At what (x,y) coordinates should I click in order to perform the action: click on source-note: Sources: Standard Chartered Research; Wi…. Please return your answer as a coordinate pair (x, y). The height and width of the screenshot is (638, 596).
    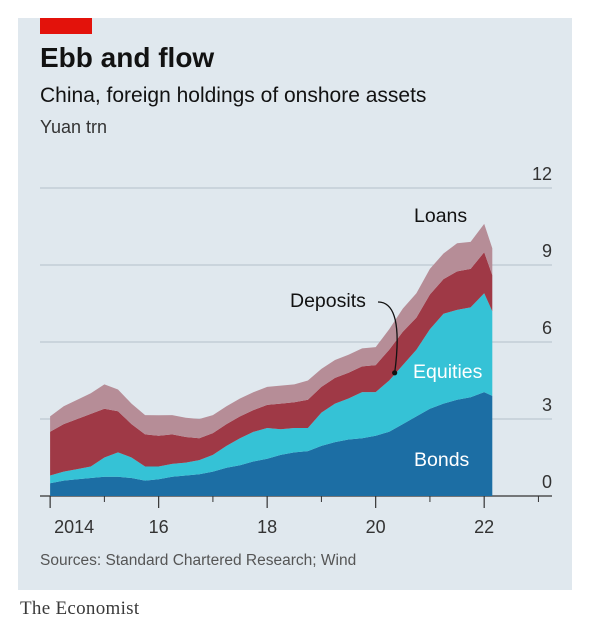
    Looking at the image, I should click on (198, 560).